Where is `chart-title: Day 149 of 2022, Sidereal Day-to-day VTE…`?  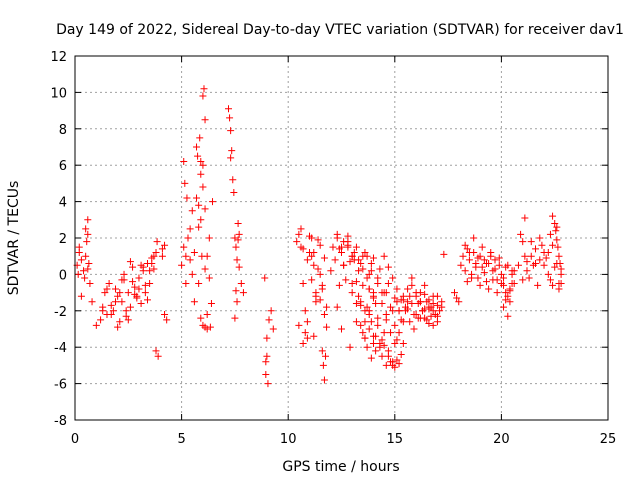 chart-title: Day 149 of 2022, Sidereal Day-to-day VTE… is located at coordinates (340, 30).